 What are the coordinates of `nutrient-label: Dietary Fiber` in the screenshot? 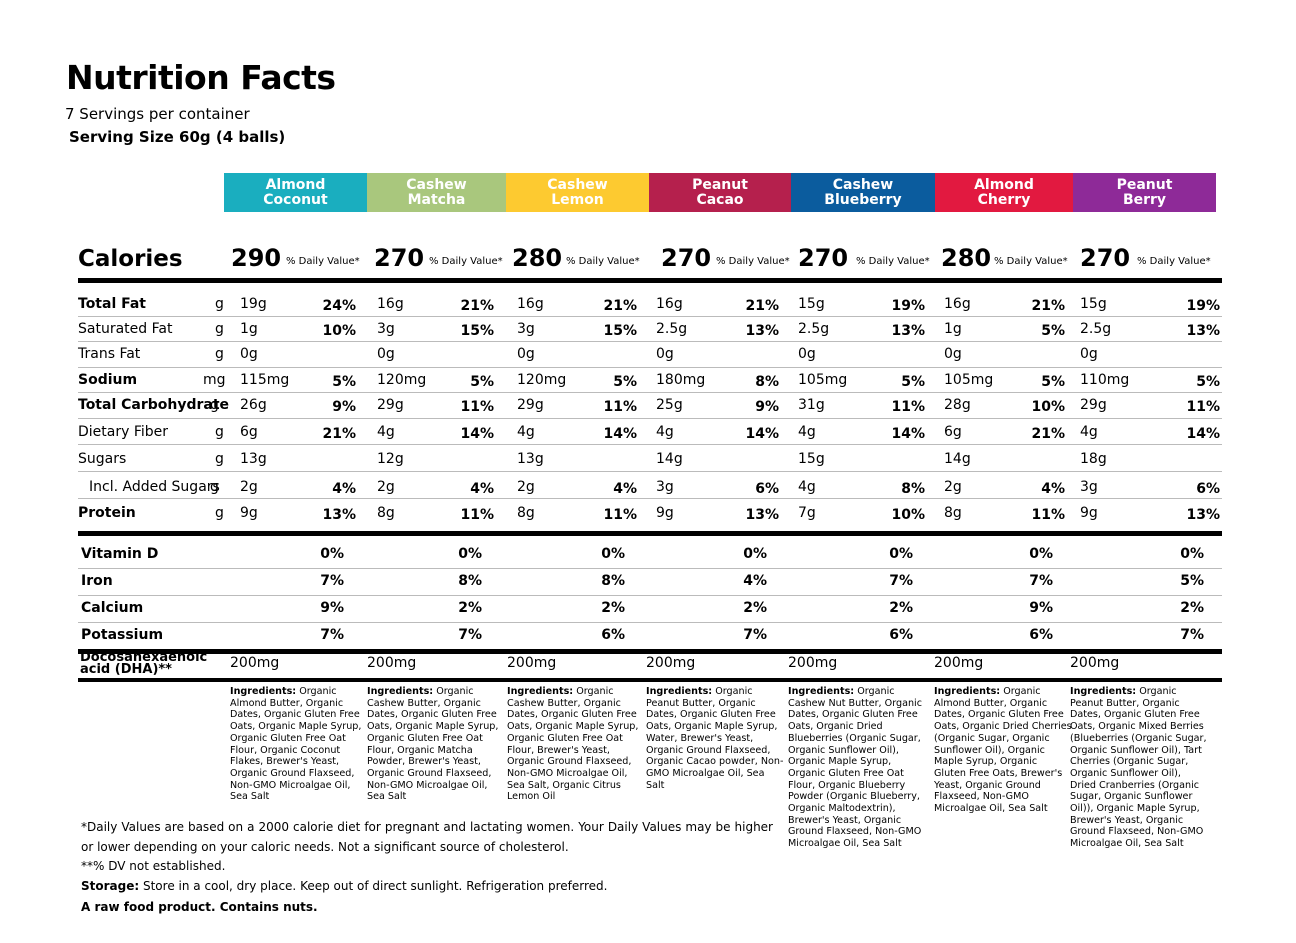 It's located at (123, 432).